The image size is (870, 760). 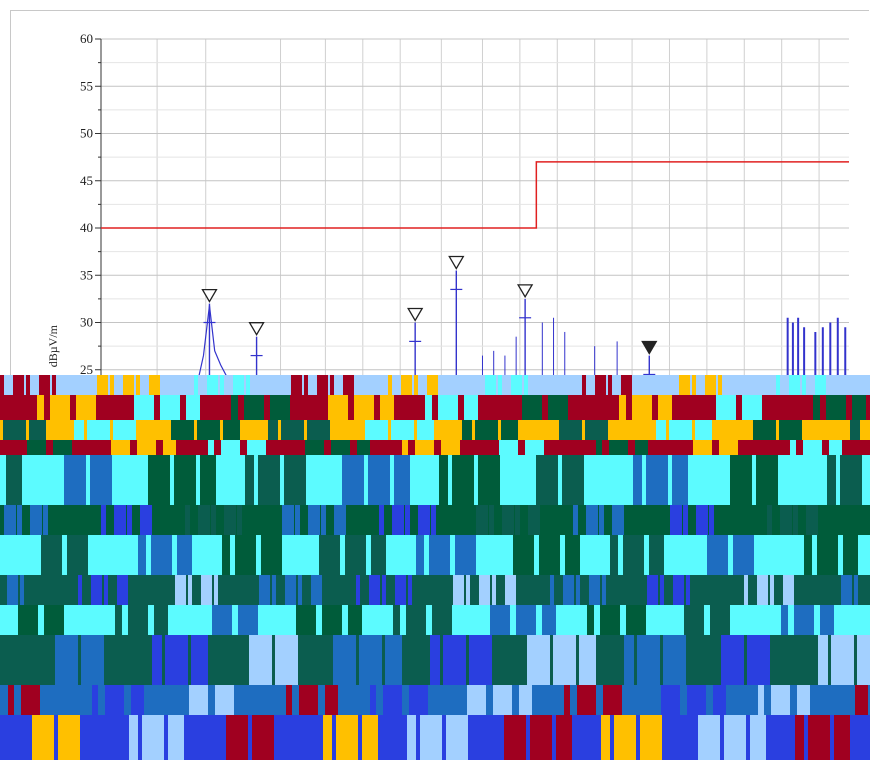 What do you see at coordinates (256, 329) in the screenshot?
I see `peak-marker` at bounding box center [256, 329].